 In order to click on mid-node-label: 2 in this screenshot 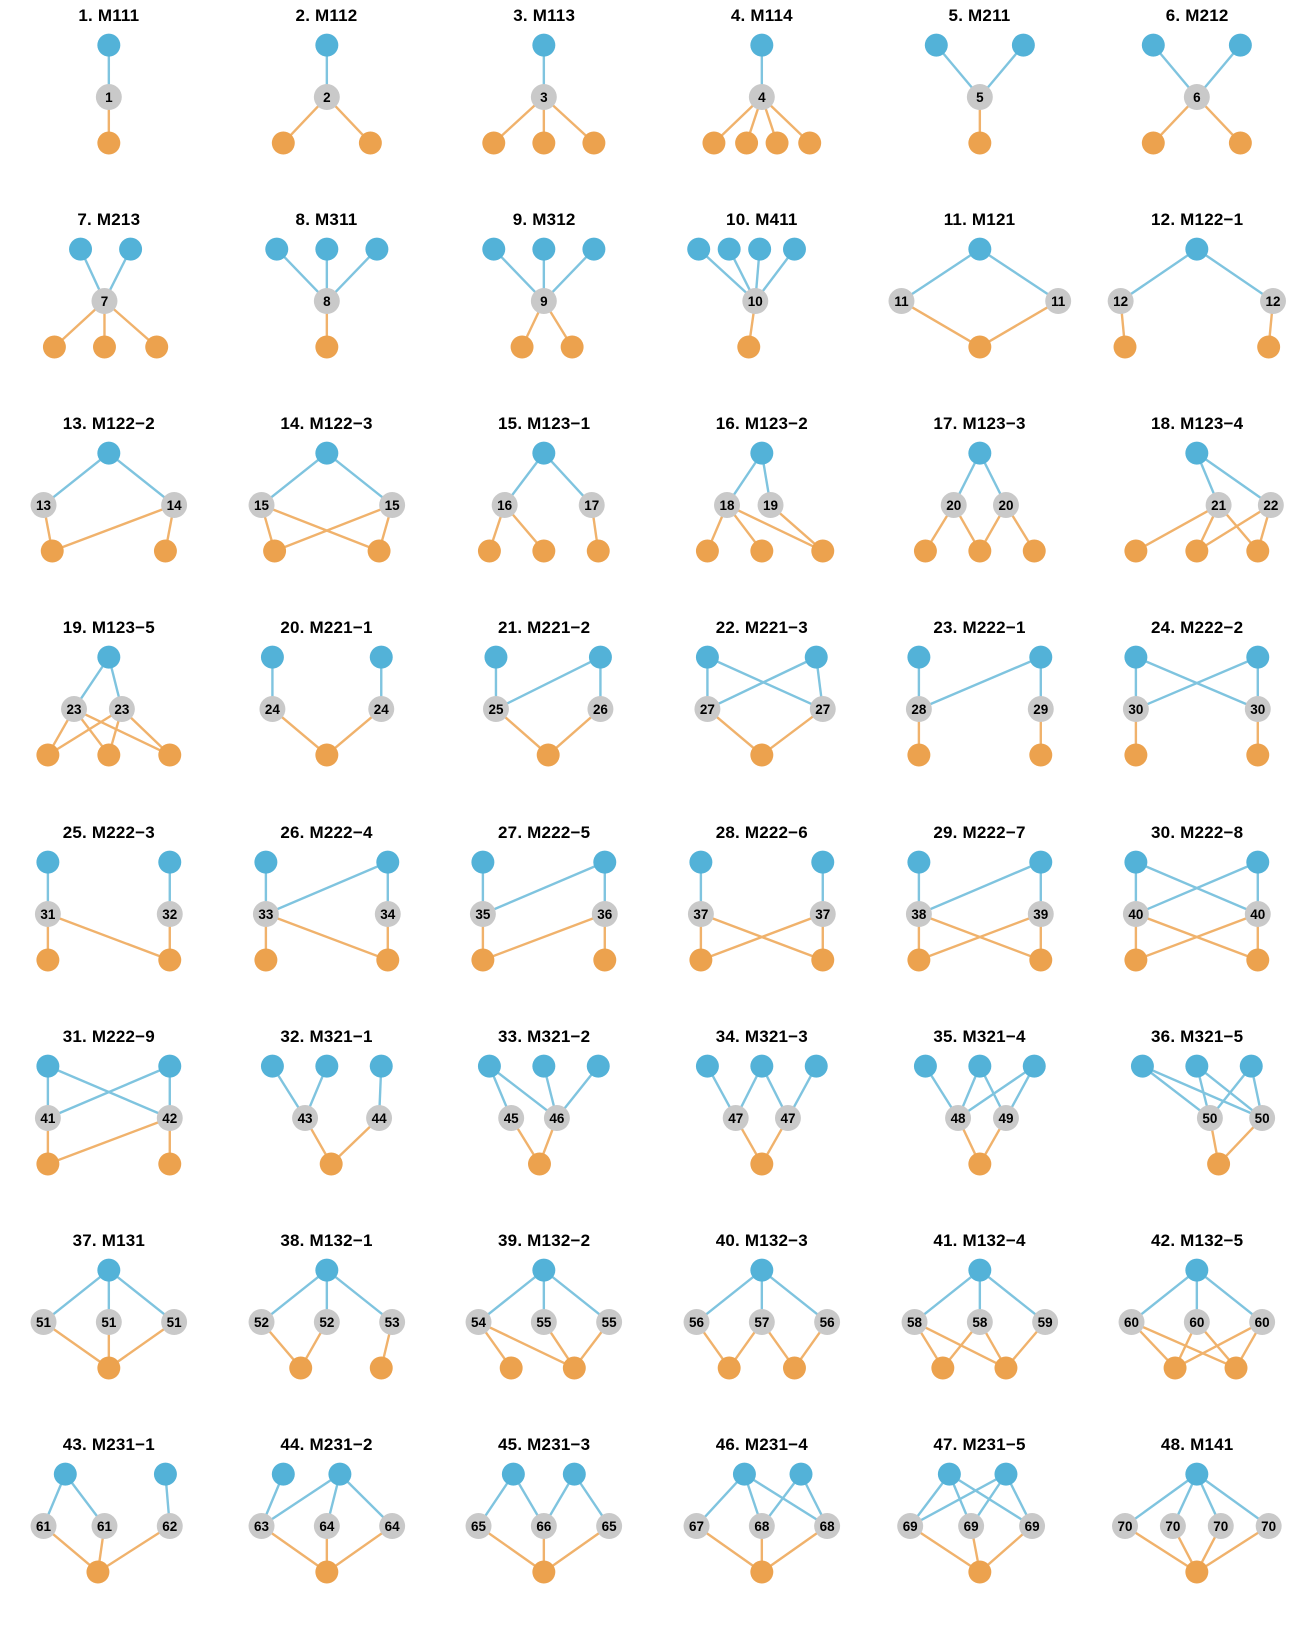, I will do `click(327, 97)`.